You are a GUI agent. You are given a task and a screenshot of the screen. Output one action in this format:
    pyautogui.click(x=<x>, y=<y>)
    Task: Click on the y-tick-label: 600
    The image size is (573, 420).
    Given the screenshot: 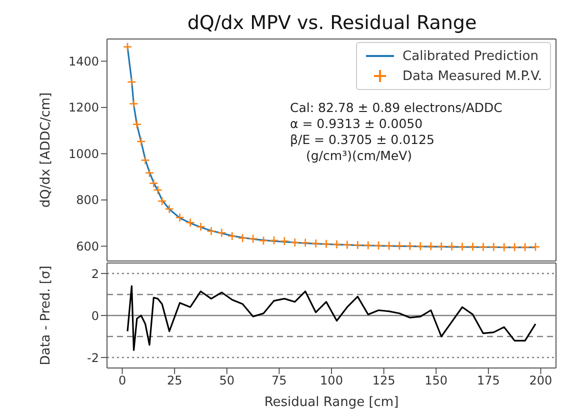 What is the action you would take?
    pyautogui.click(x=87, y=246)
    